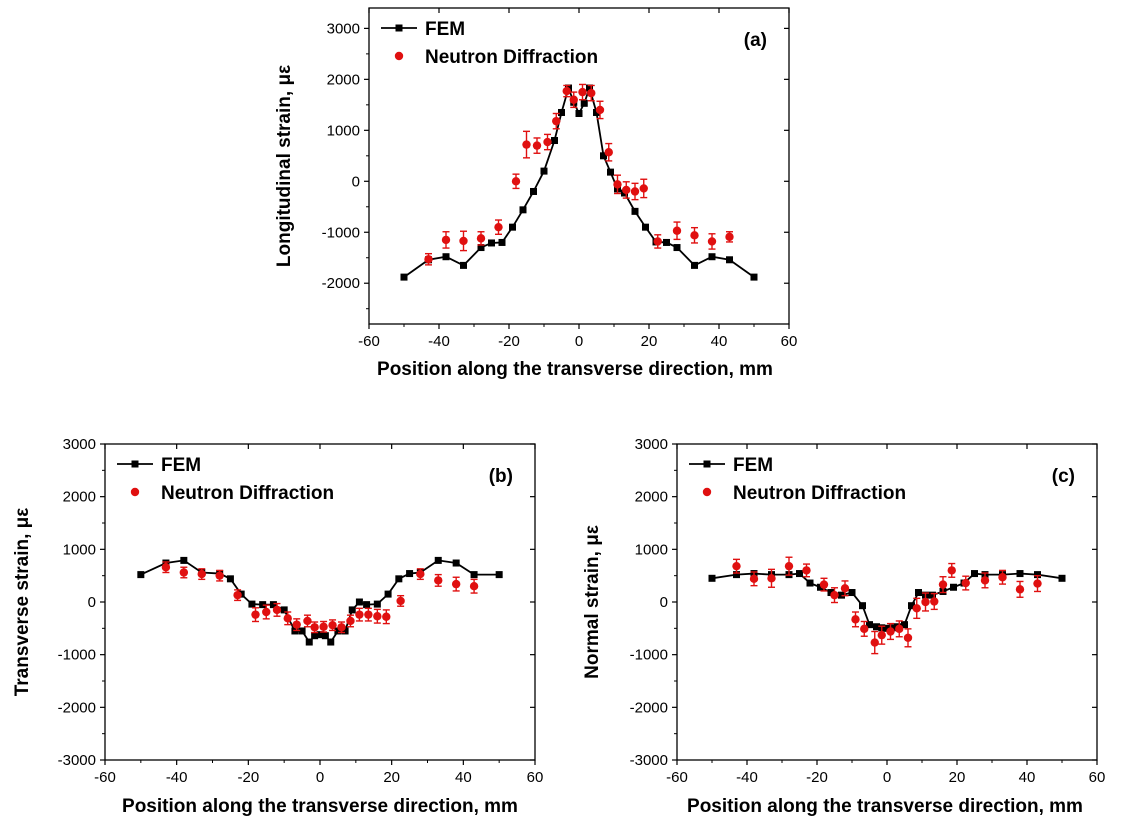 This screenshot has height=823, width=1126. Describe the element at coordinates (755, 40) in the screenshot. I see `panel-label: (a)` at that location.